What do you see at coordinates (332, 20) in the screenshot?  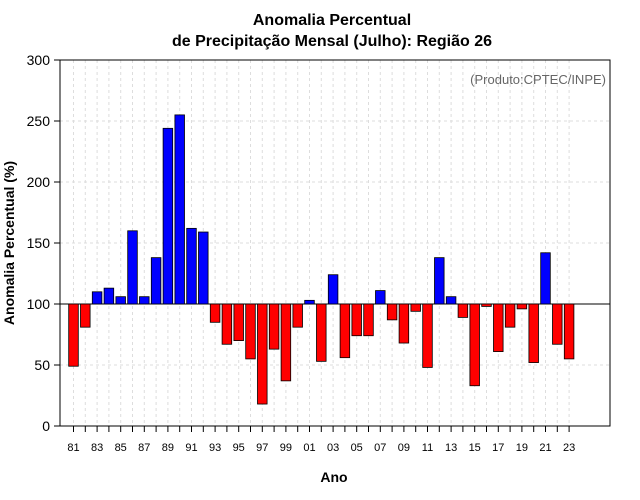 I see `chart-title: Anomalia Percentual` at bounding box center [332, 20].